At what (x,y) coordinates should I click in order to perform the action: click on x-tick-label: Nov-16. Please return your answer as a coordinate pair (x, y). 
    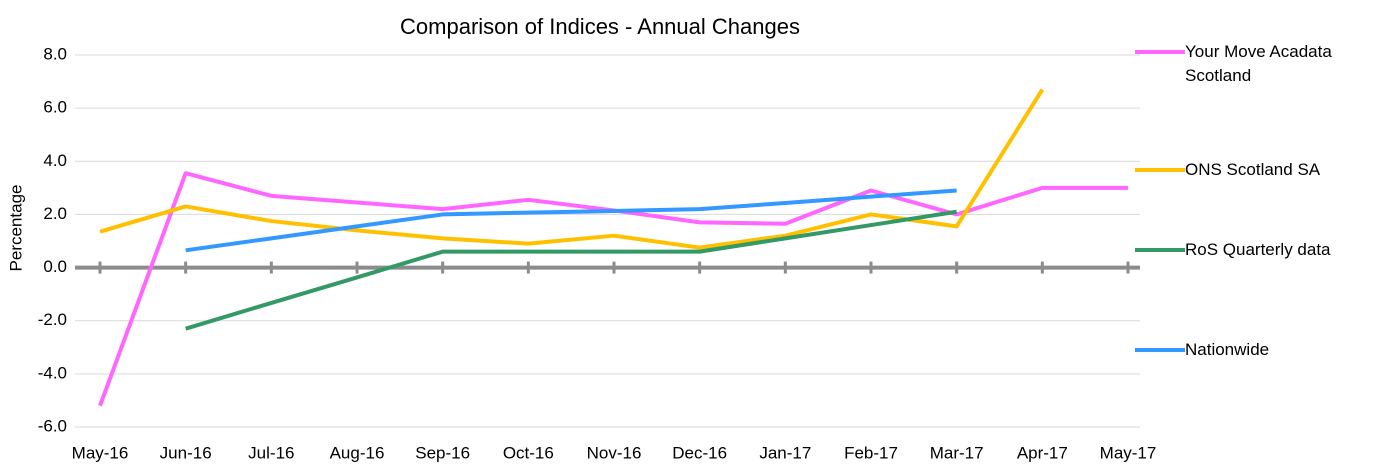
    Looking at the image, I should click on (614, 452).